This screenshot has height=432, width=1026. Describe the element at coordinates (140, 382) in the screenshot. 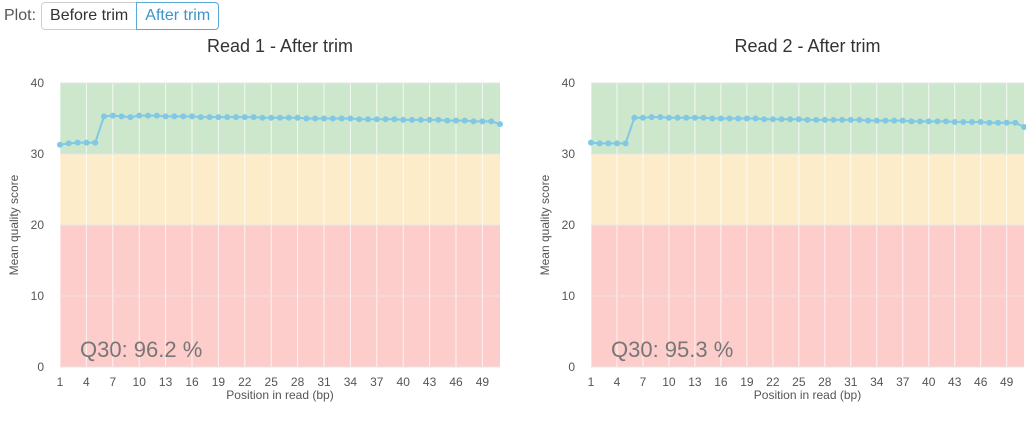

I see `read1-x-tick-label: 10` at that location.